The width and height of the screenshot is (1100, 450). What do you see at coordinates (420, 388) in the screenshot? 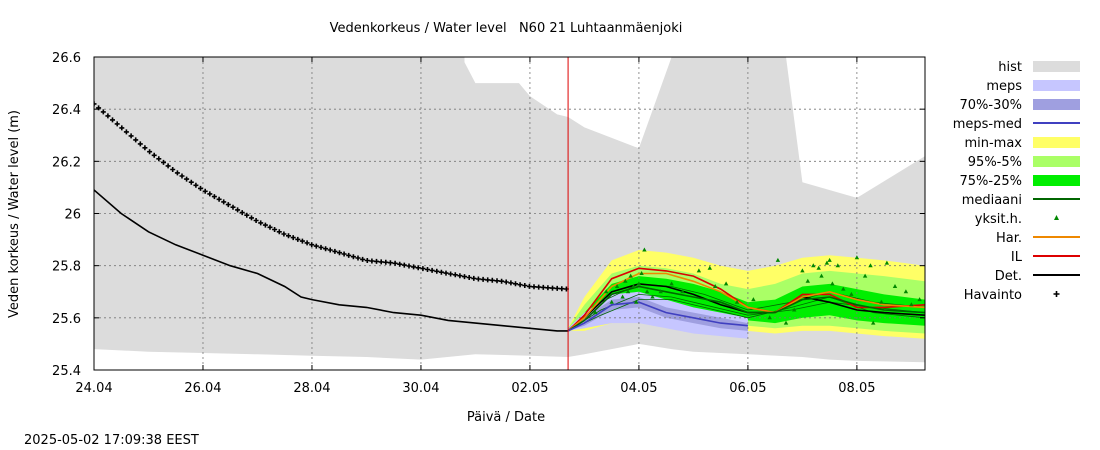
I see `x-tick-label: 30.04` at bounding box center [420, 388].